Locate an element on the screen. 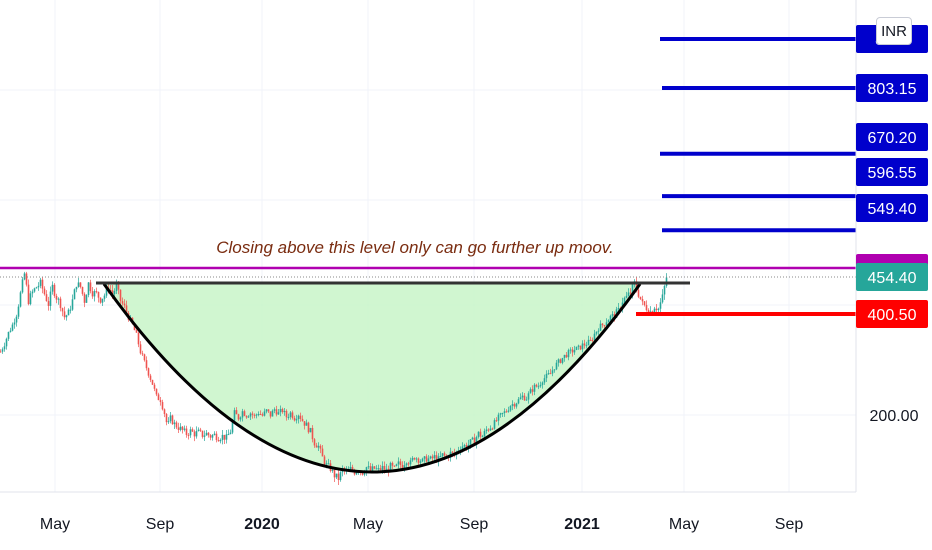 Image resolution: width=932 pixels, height=550 pixels. x-tick-label: Sep is located at coordinates (160, 524).